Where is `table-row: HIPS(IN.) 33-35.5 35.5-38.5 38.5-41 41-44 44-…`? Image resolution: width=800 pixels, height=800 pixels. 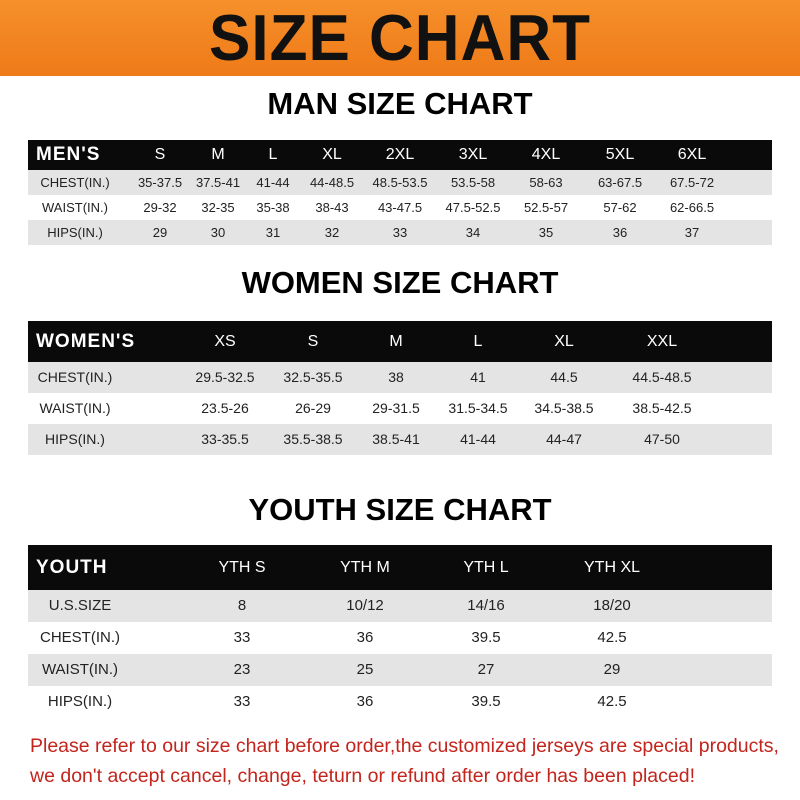
table-row: HIPS(IN.) 33-35.5 35.5-38.5 38.5-41 41-44 44-… is located at coordinates (400, 439).